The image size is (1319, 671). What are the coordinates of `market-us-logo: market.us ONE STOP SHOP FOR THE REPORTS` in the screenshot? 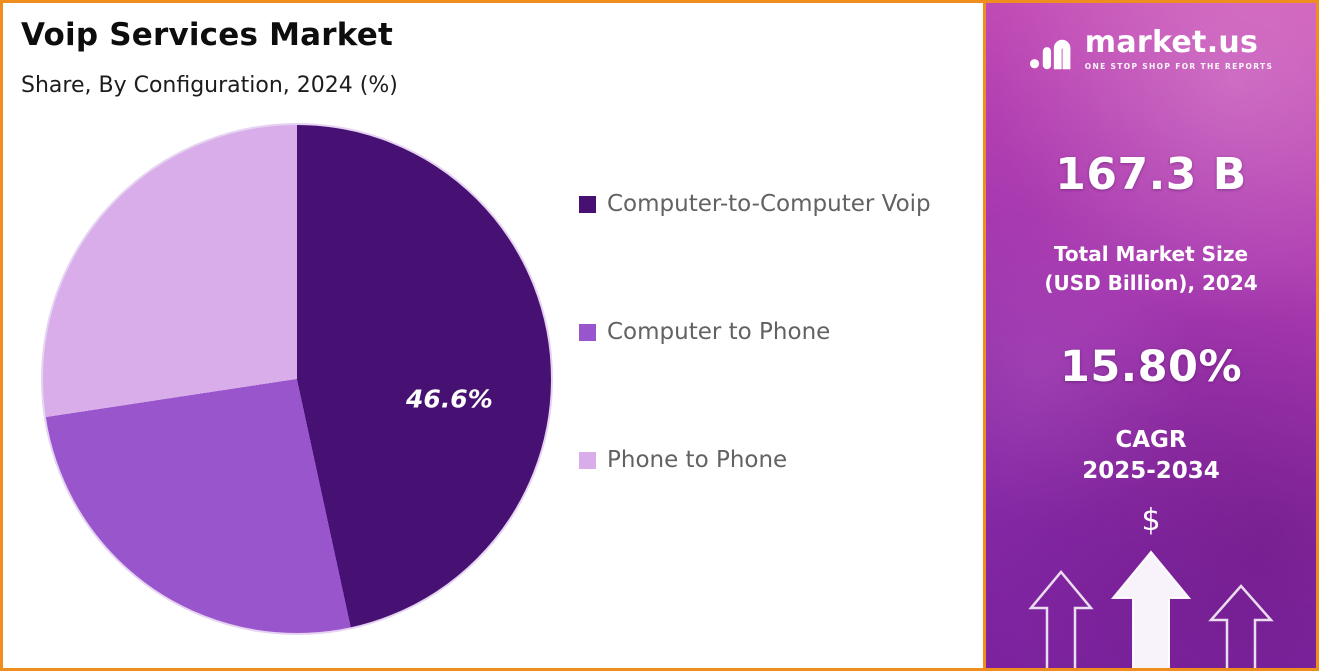 It's located at (1151, 49).